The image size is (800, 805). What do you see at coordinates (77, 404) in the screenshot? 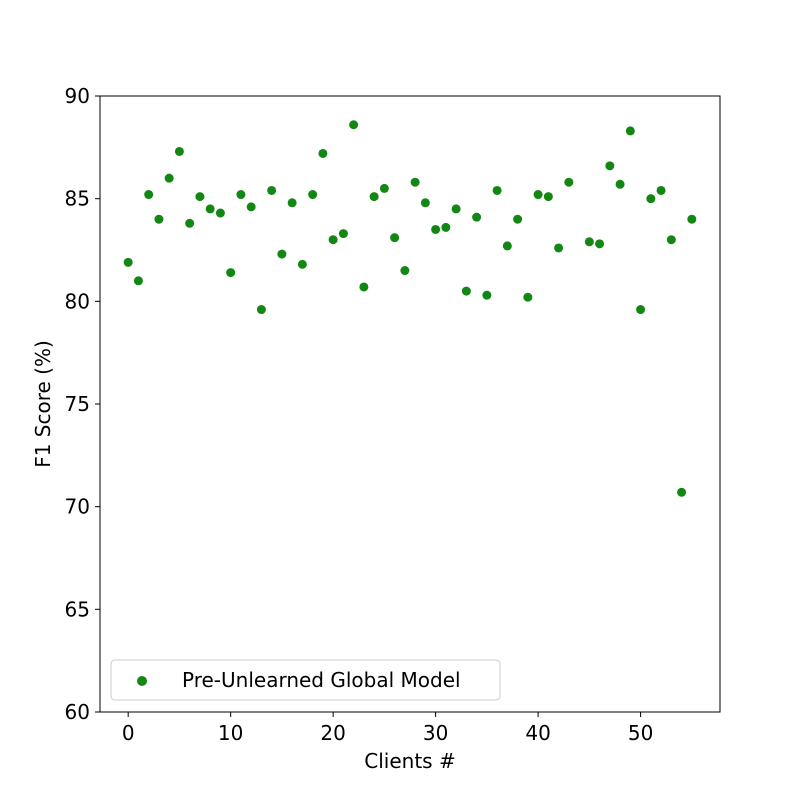
I see `y-tick-label: 75` at bounding box center [77, 404].